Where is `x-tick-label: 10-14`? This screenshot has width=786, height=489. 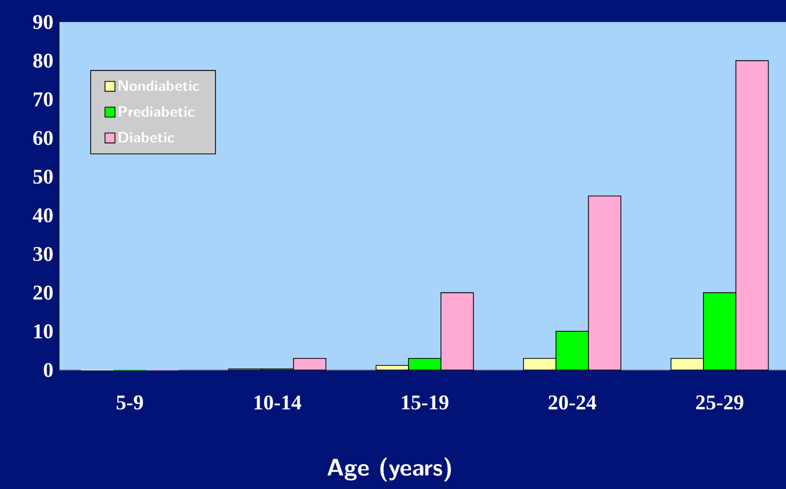
x-tick-label: 10-14 is located at coordinates (278, 402).